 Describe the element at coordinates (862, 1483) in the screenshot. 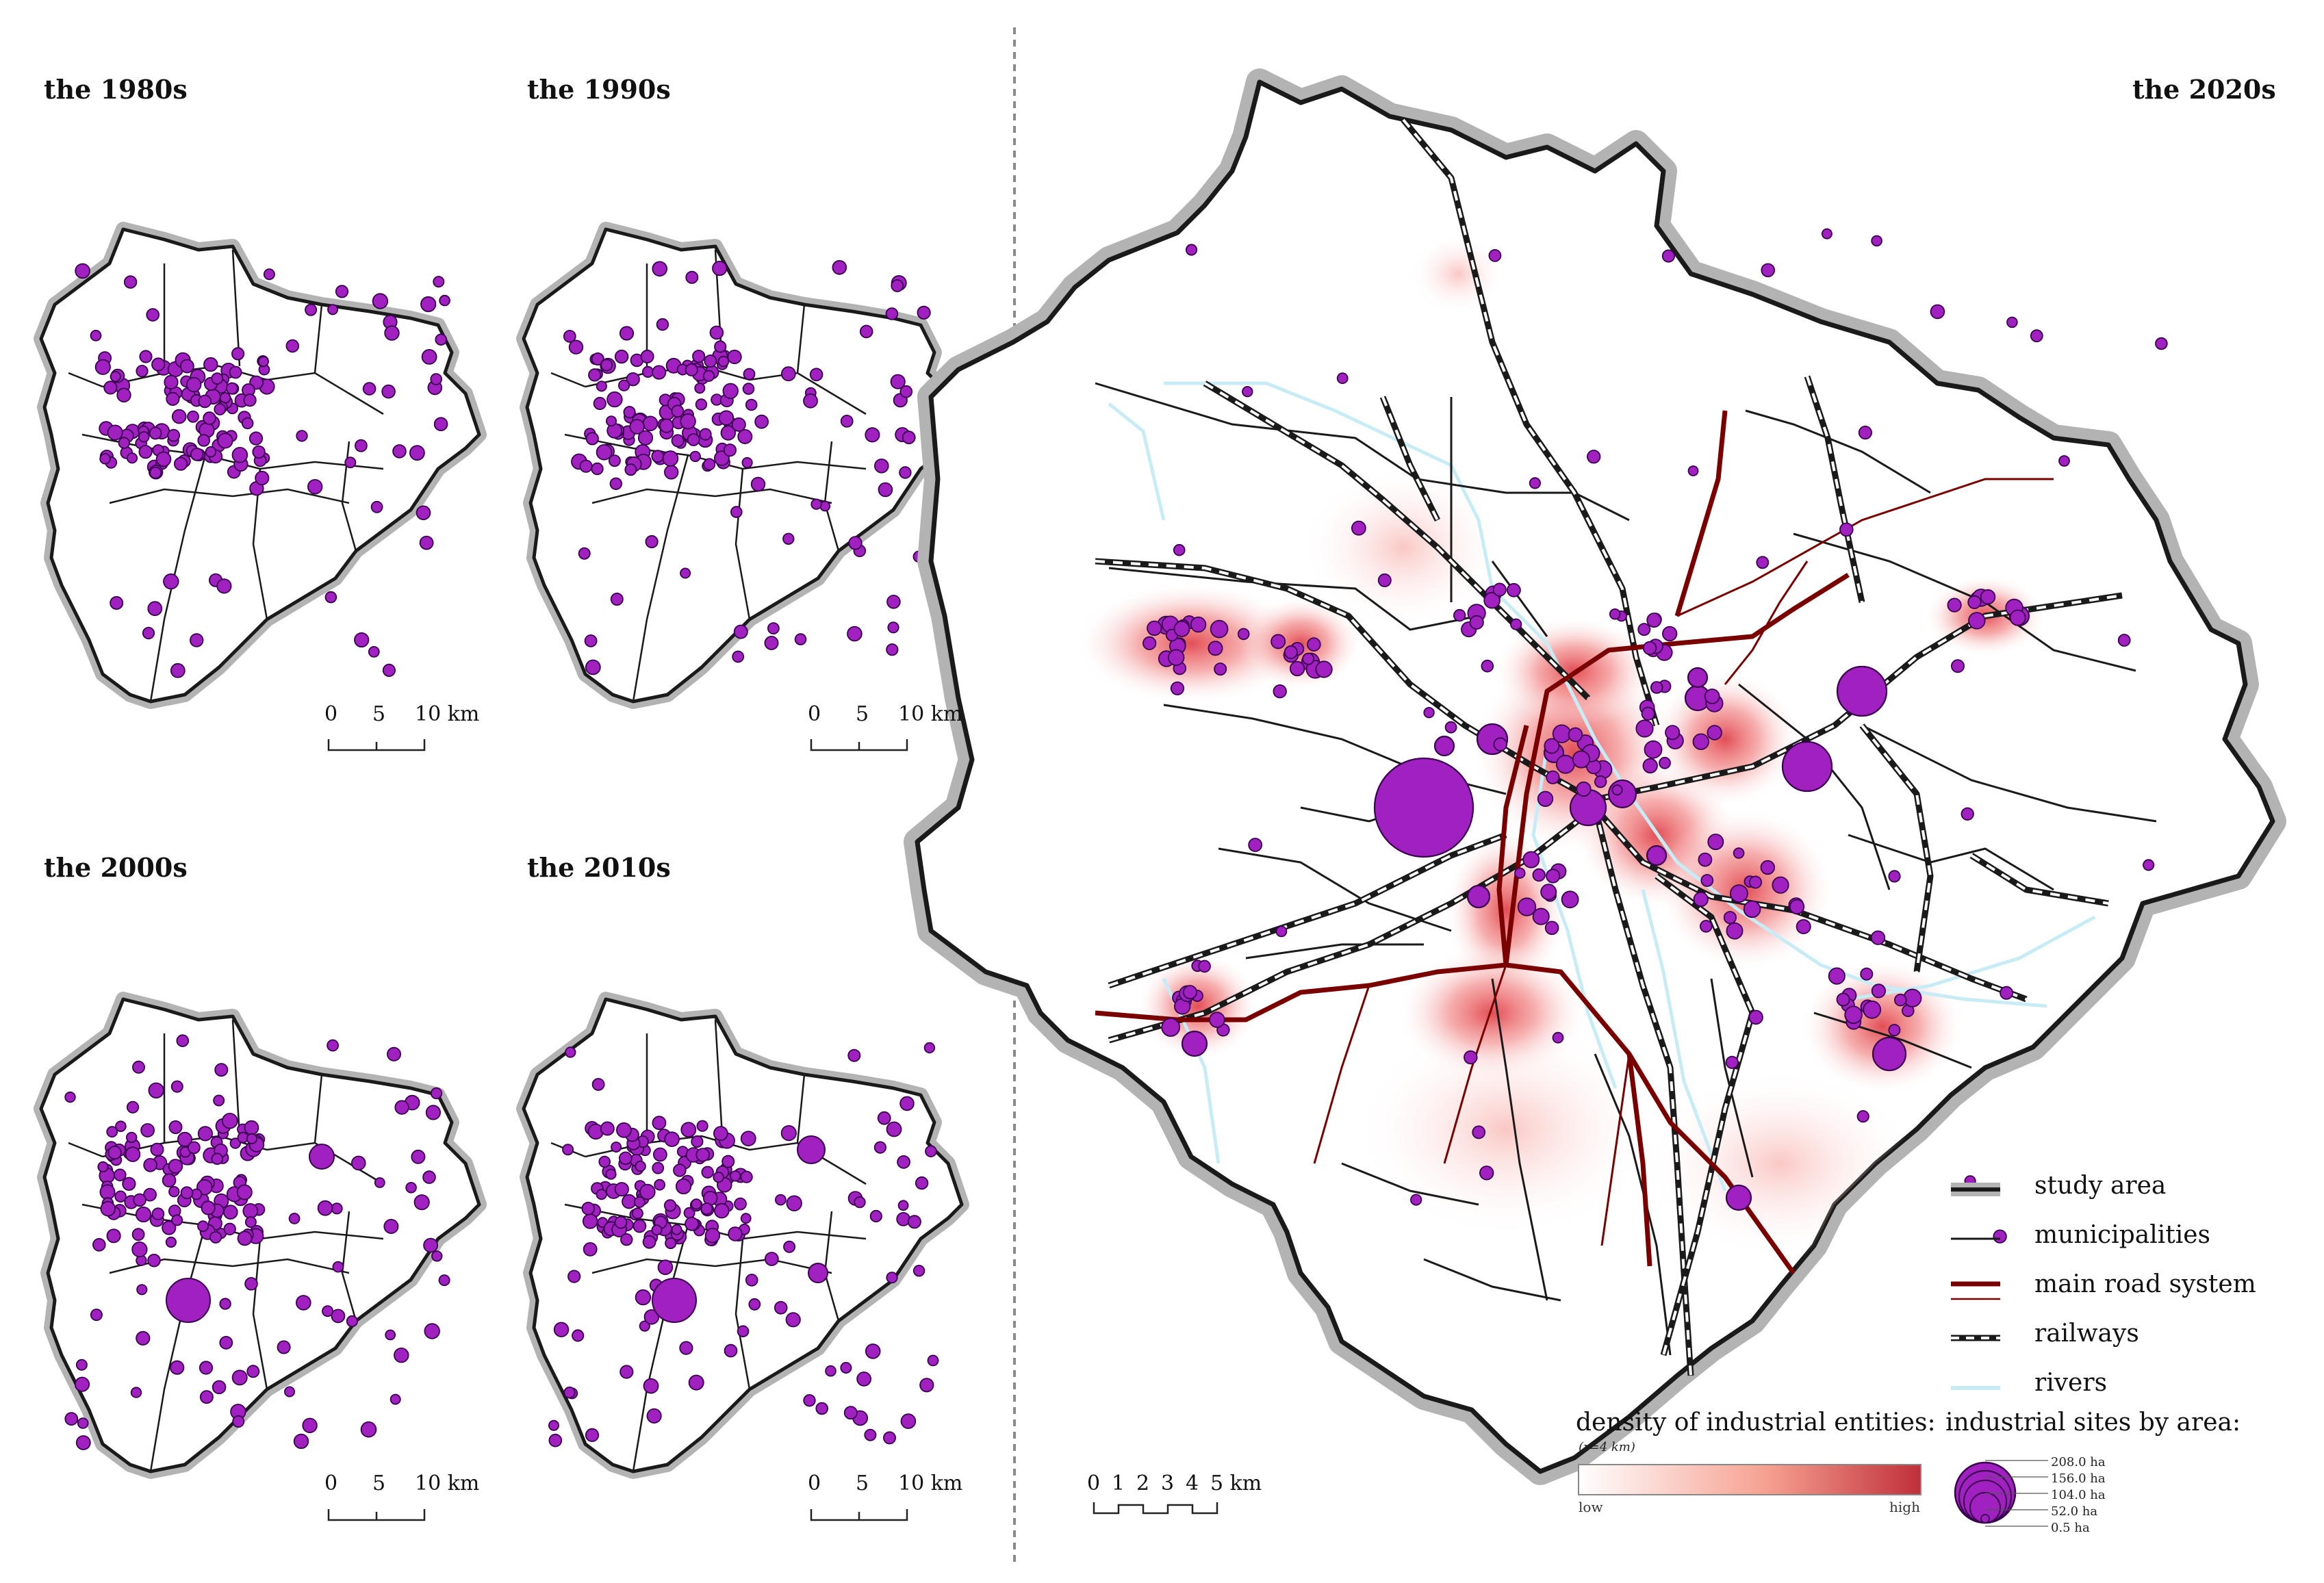

I see `scalebar-label: 5` at that location.